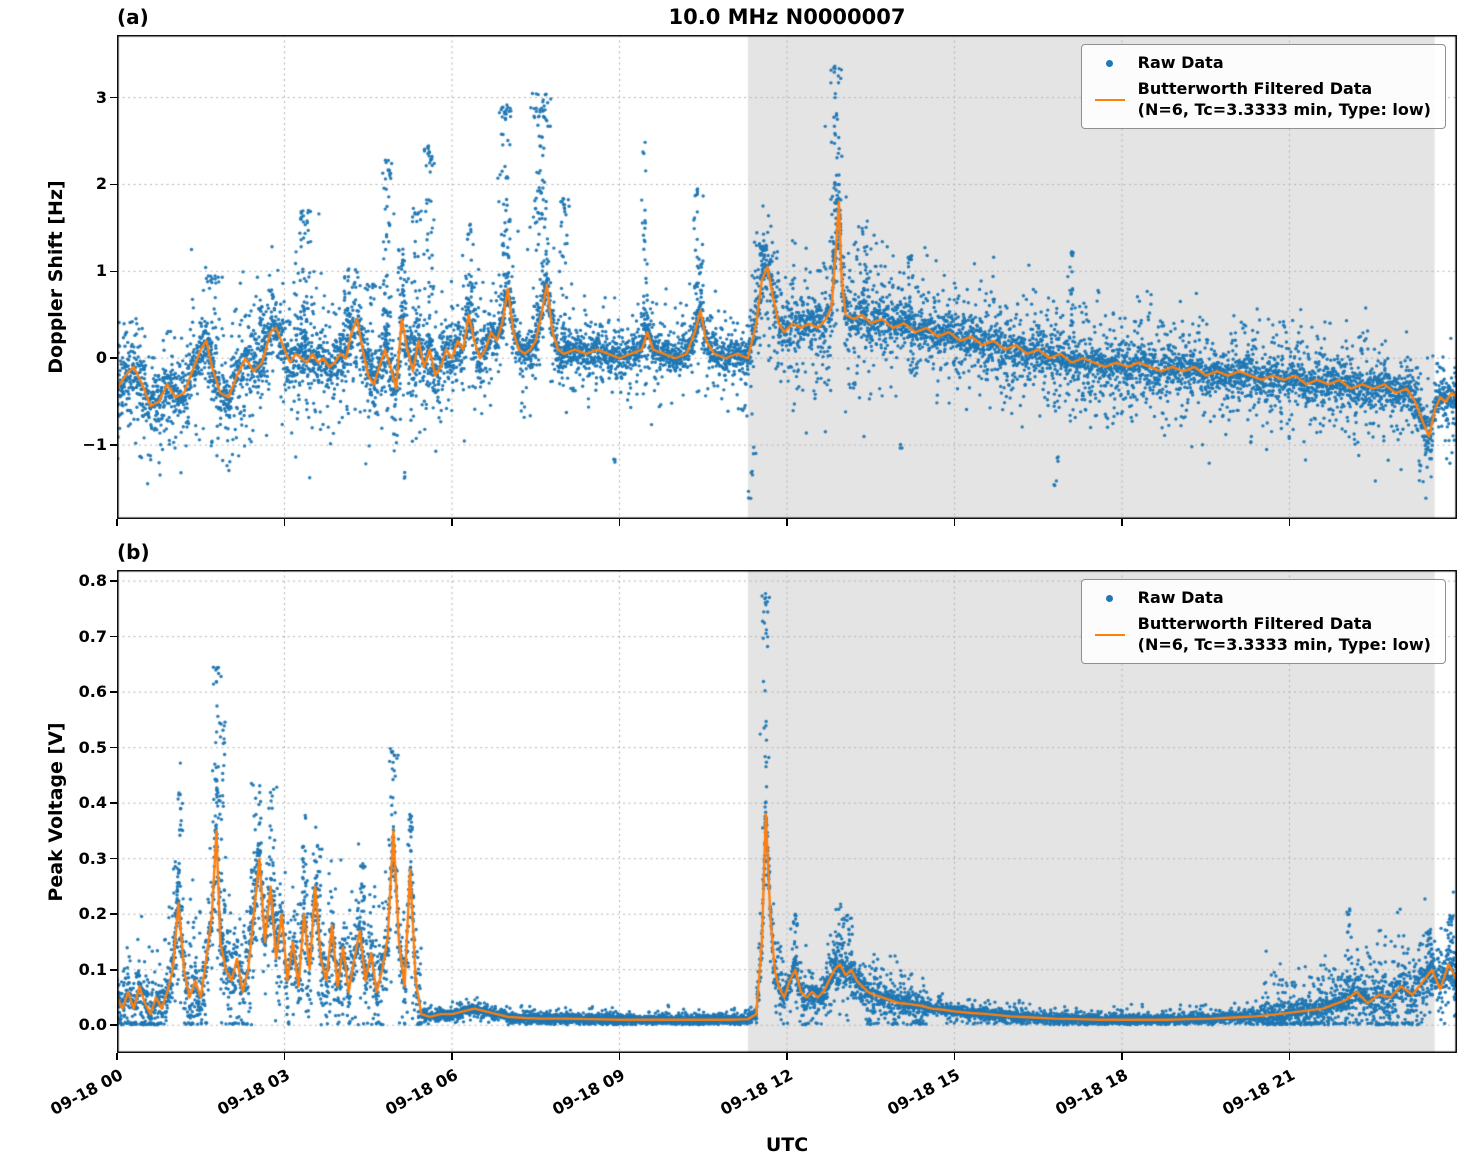  What do you see at coordinates (101, 271) in the screenshot?
I see `y-tick-label: 1` at bounding box center [101, 271].